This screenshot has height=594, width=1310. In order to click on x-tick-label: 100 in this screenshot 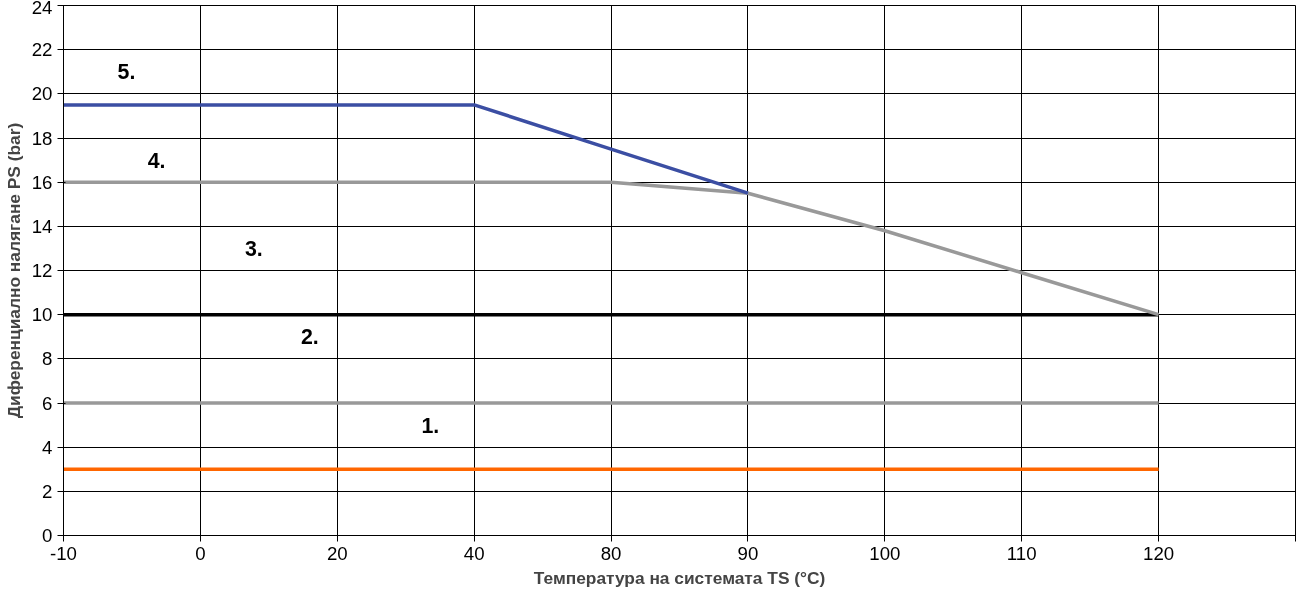, I will do `click(885, 553)`.